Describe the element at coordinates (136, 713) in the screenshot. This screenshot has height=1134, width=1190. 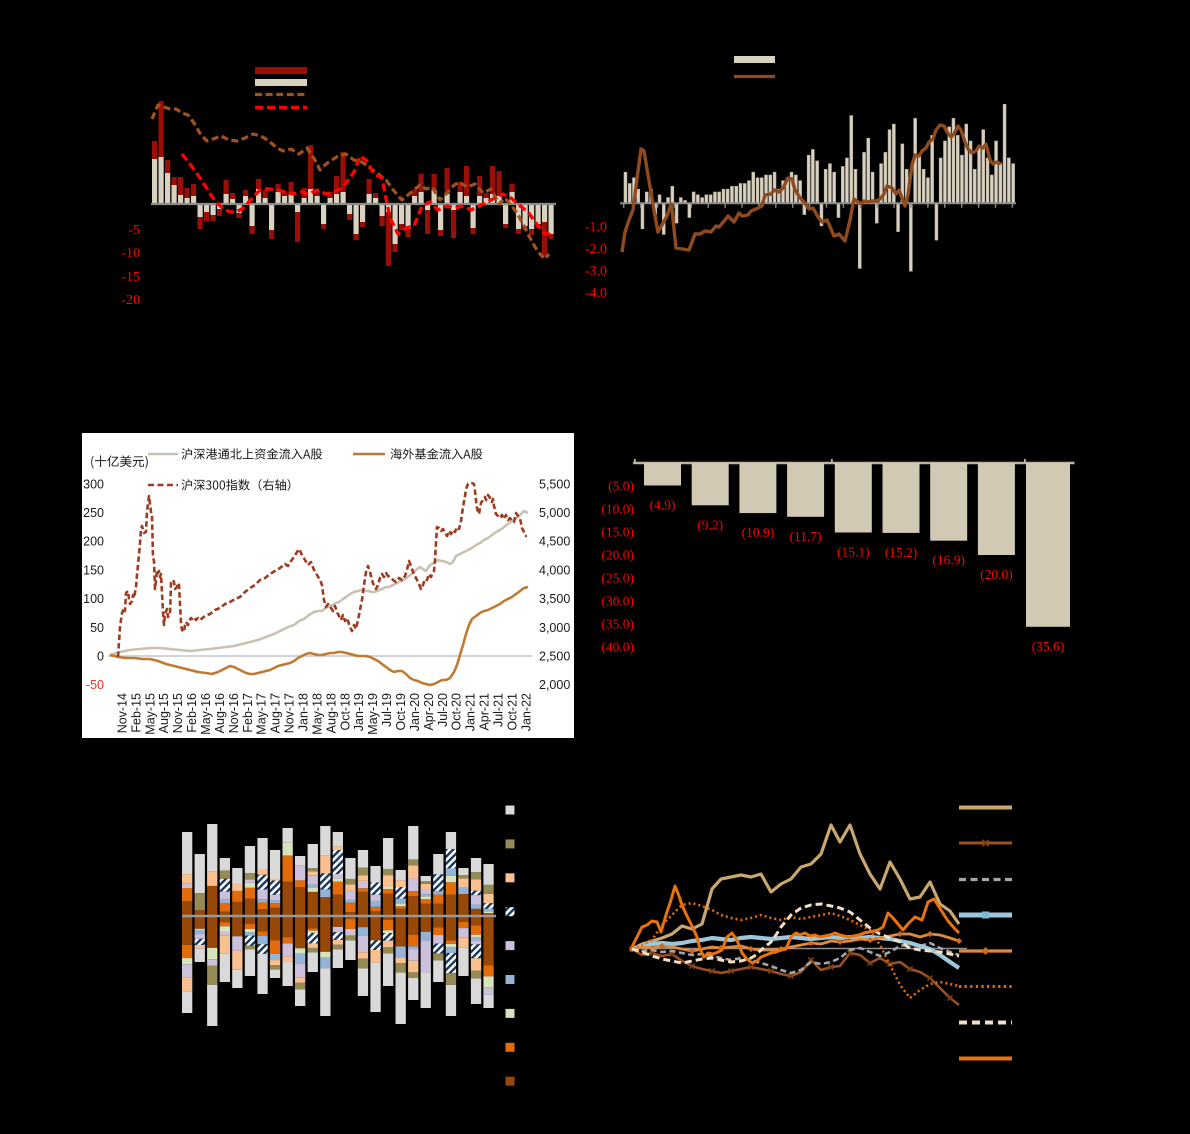
I see `svg-text: Feb-15` at that location.